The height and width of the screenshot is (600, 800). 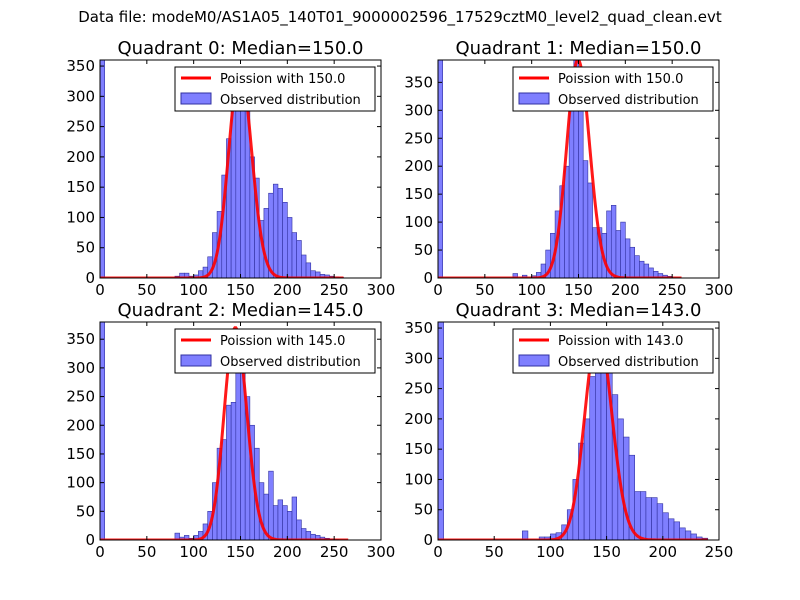 I want to click on legend-label-poisson: Poission with 145.0, so click(x=282, y=341).